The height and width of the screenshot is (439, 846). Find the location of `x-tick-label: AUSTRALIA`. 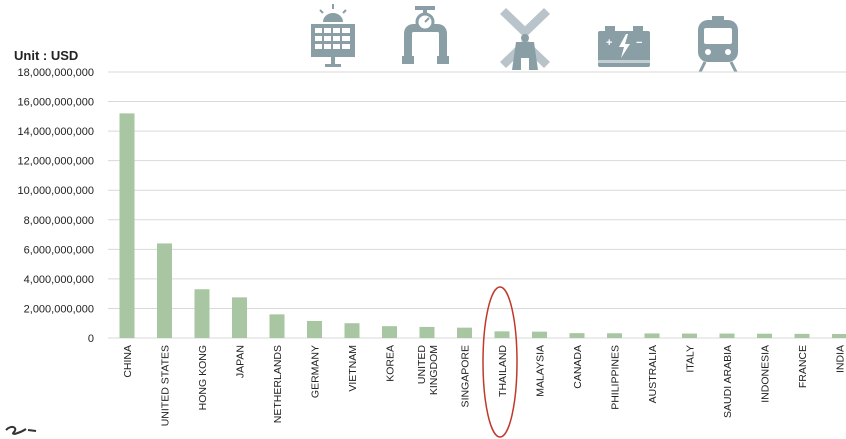

x-tick-label: AUSTRALIA is located at coordinates (653, 374).